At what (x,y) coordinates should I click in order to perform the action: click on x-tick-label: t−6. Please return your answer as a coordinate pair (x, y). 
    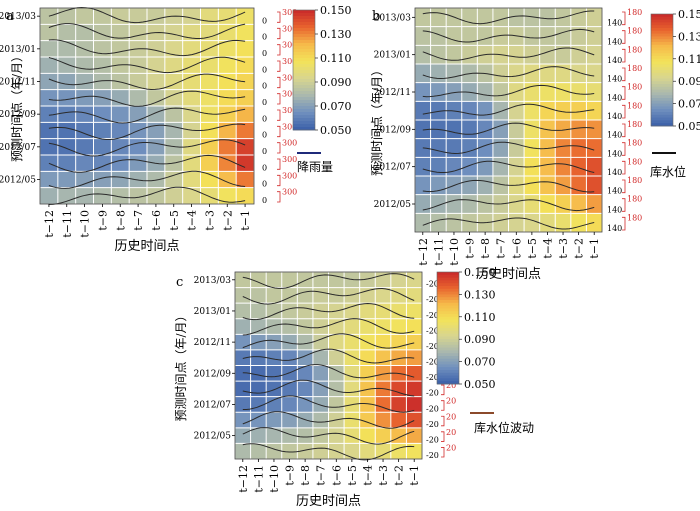
    Looking at the image, I should click on (516, 248).